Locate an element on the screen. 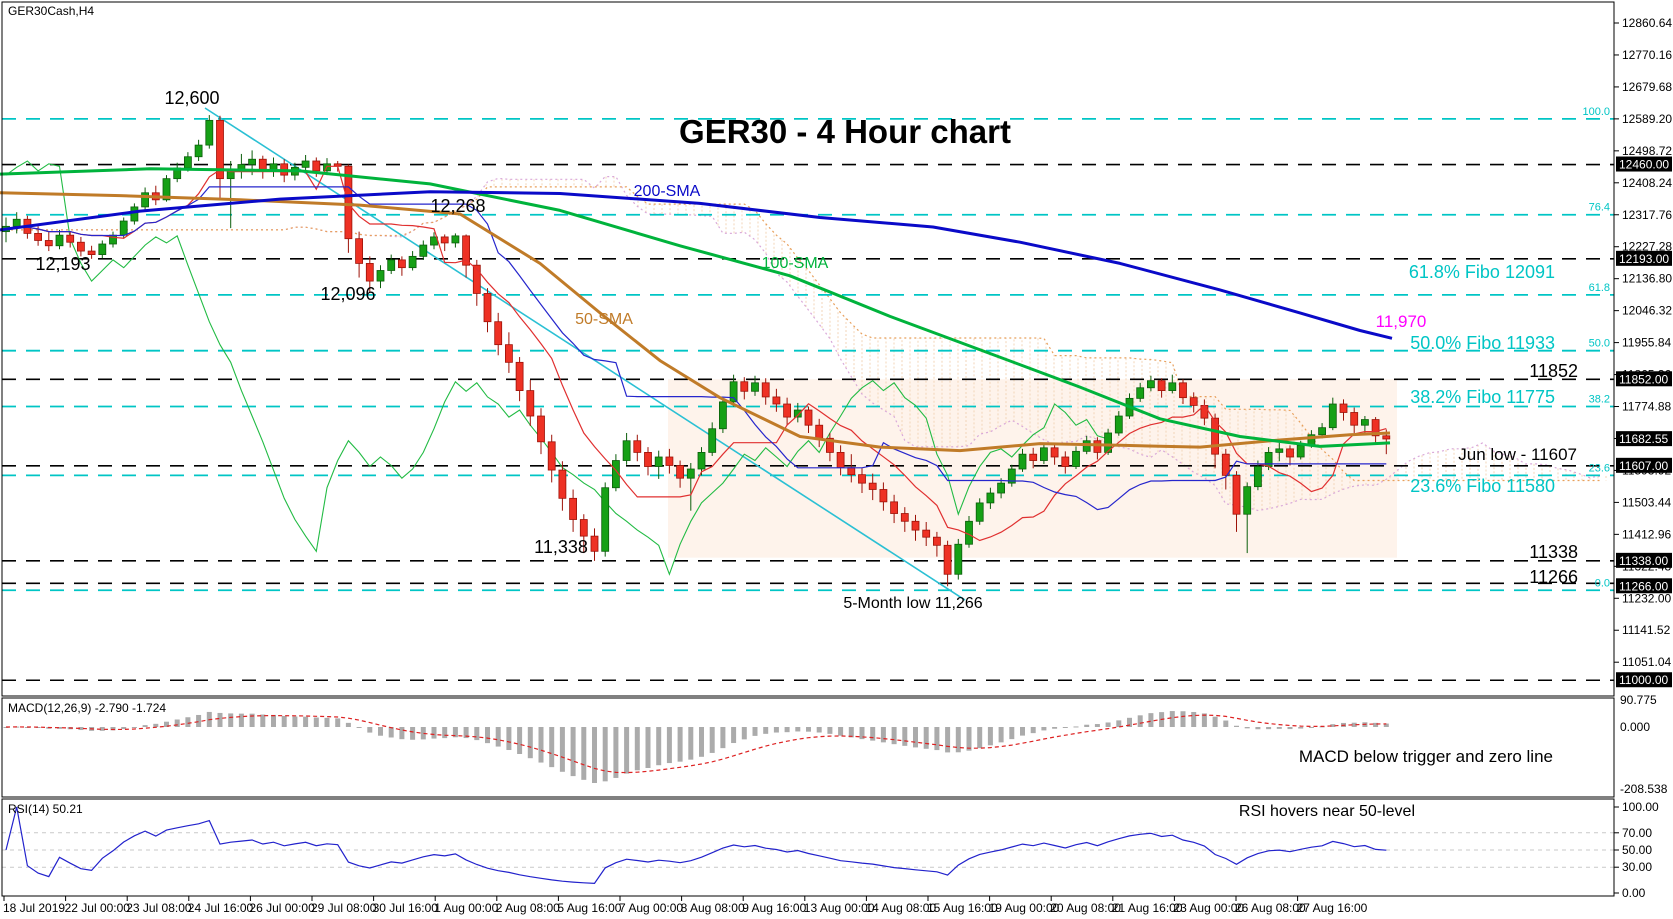 The image size is (1673, 919). price-tick-label: 11232.00 is located at coordinates (1646, 598).